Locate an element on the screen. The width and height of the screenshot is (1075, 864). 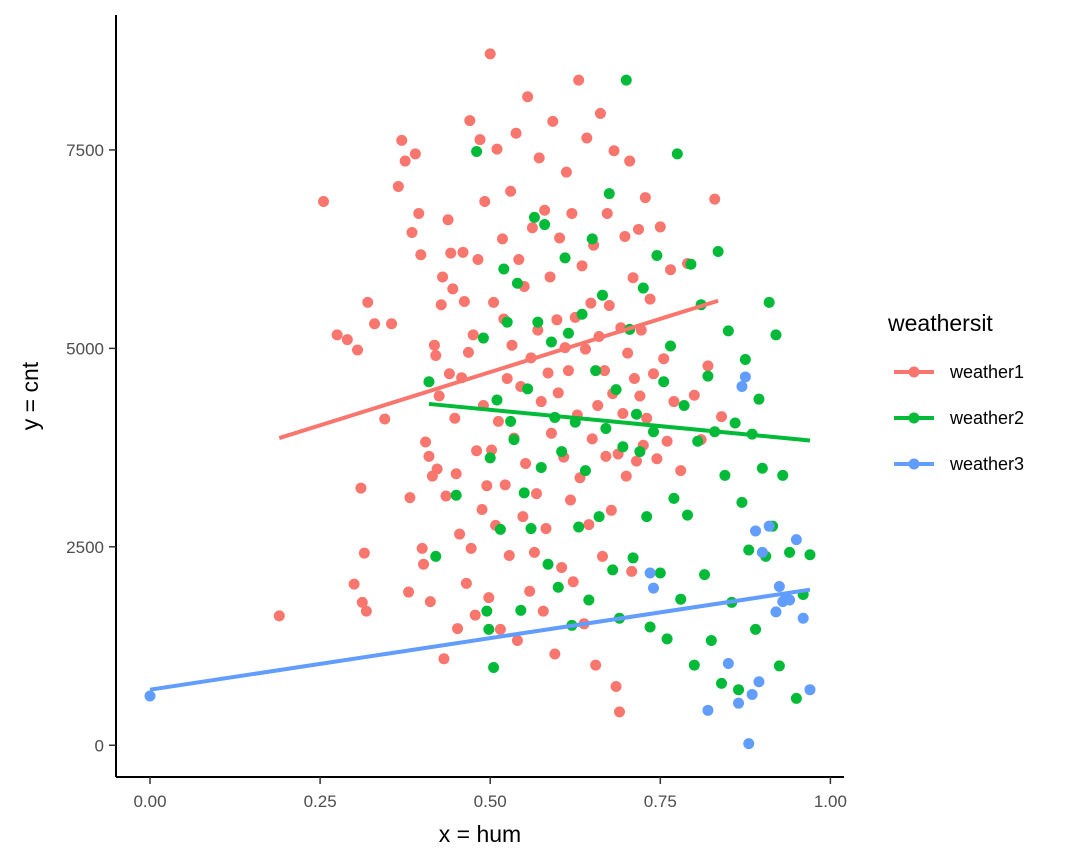
weather3-trend-line is located at coordinates (480, 639).